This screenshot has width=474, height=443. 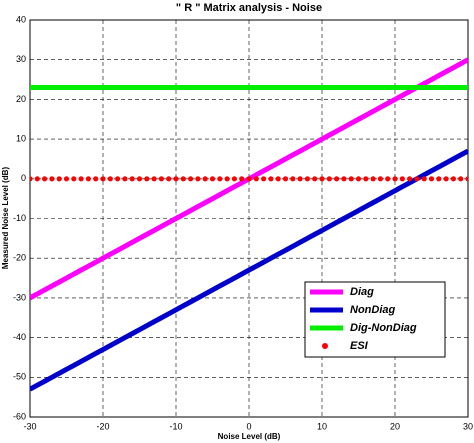 What do you see at coordinates (21, 19) in the screenshot?
I see `y-tick-label: 40` at bounding box center [21, 19].